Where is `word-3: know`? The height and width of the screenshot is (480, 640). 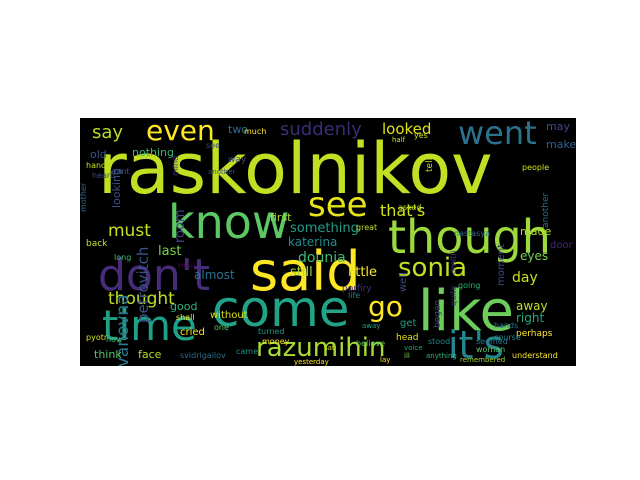 word-3: know is located at coordinates (229, 222).